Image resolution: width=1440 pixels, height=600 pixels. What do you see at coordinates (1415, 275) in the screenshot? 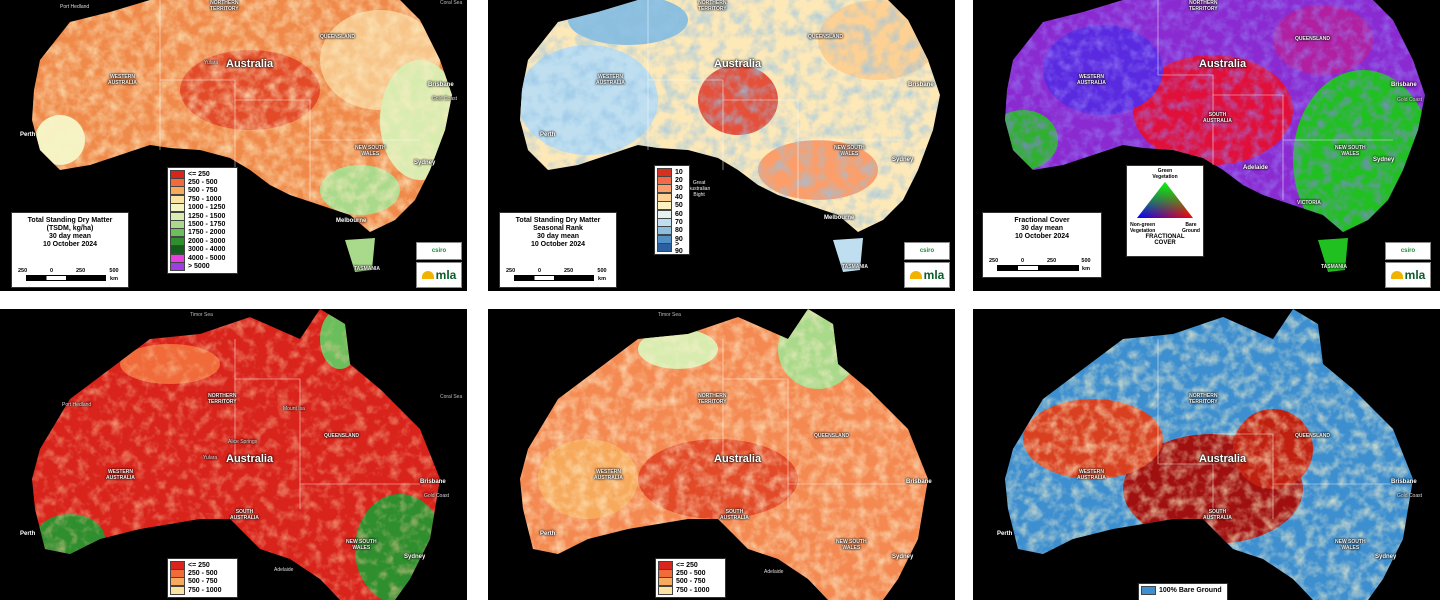
I see `mla-logo-text: mla` at bounding box center [1415, 275].